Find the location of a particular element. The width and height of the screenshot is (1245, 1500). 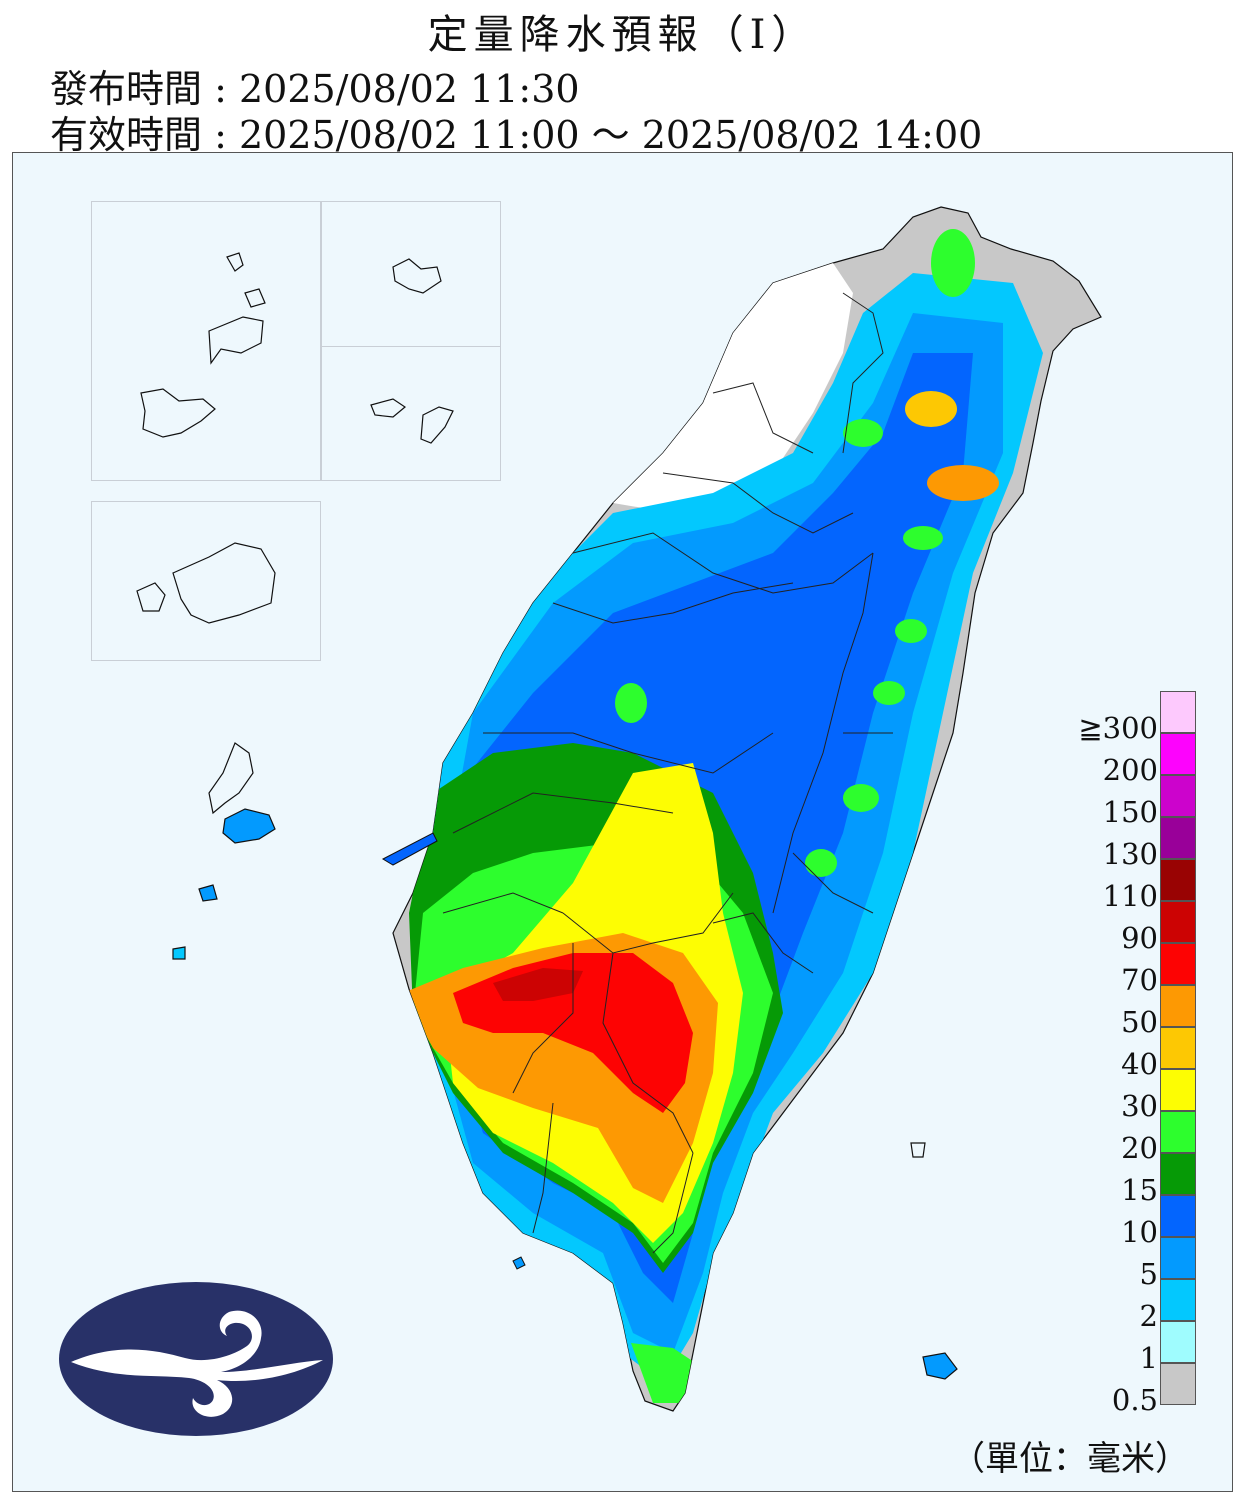

legend-label: 5 is located at coordinates (1148, 1274).